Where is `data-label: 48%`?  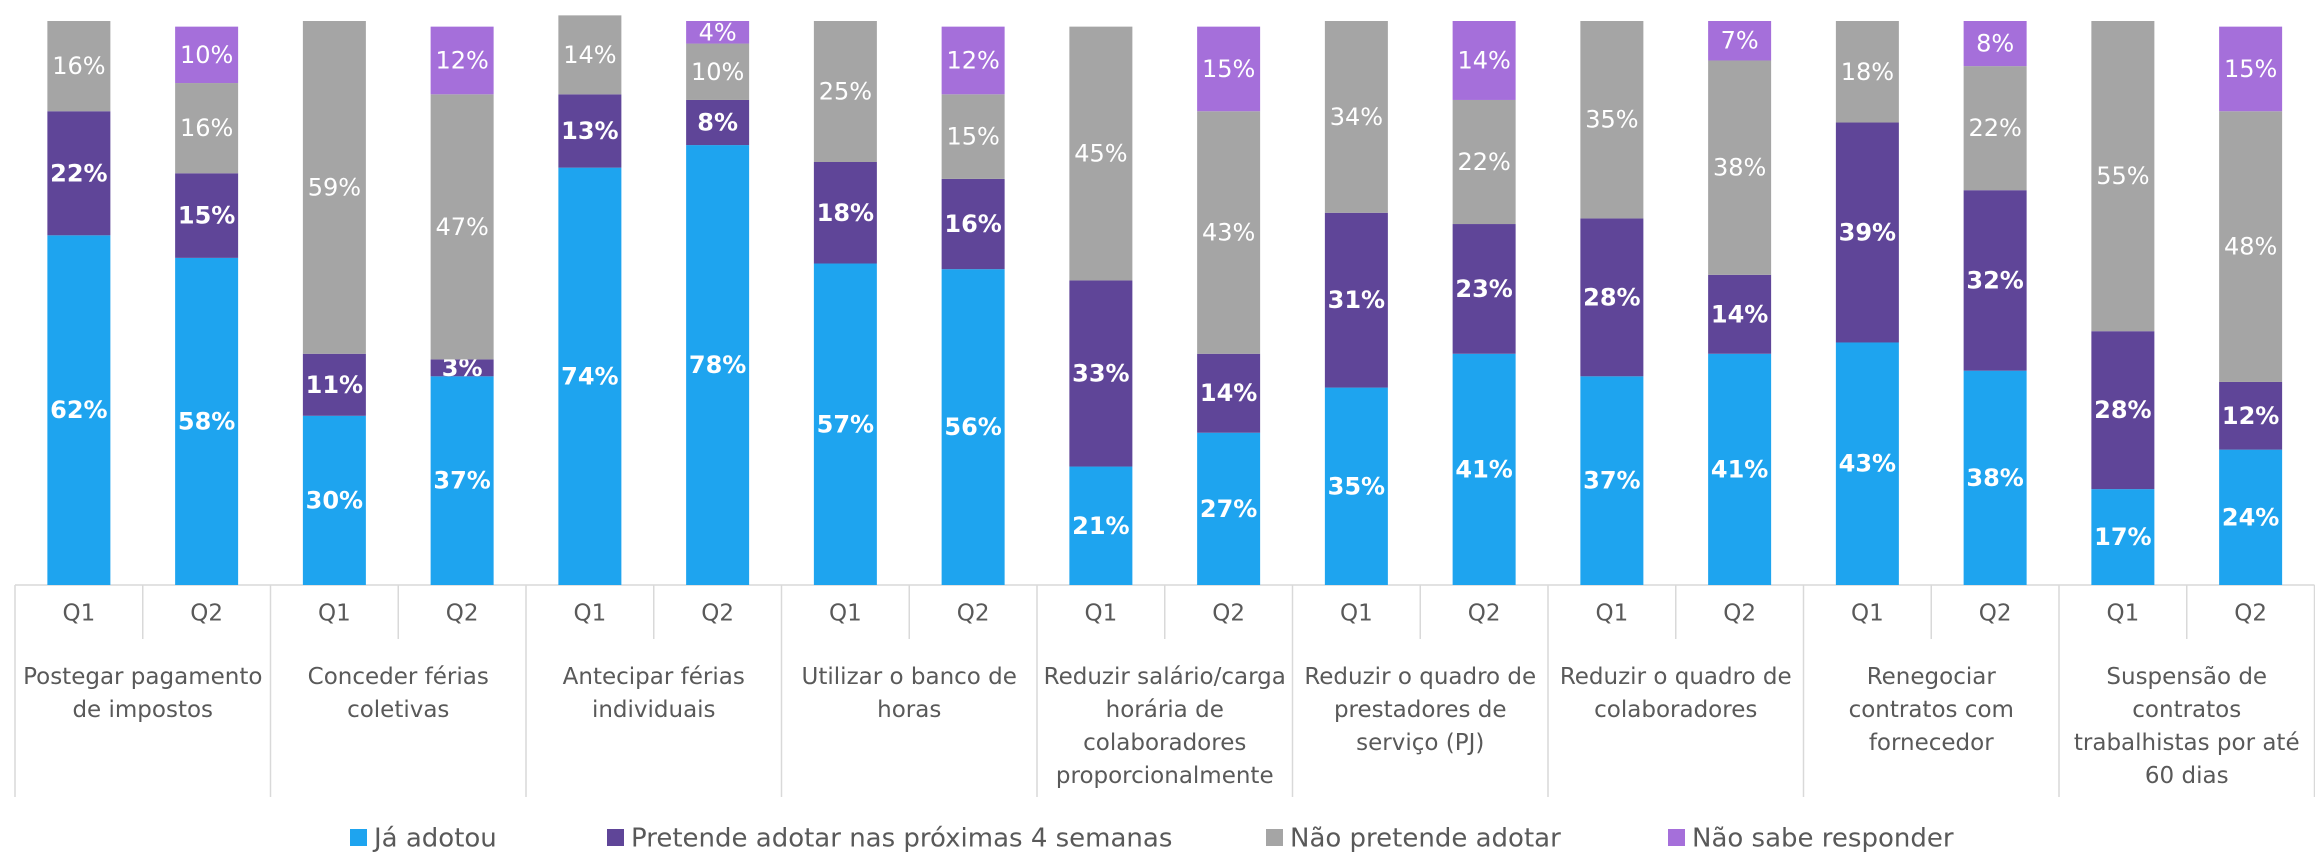 data-label: 48% is located at coordinates (2250, 247).